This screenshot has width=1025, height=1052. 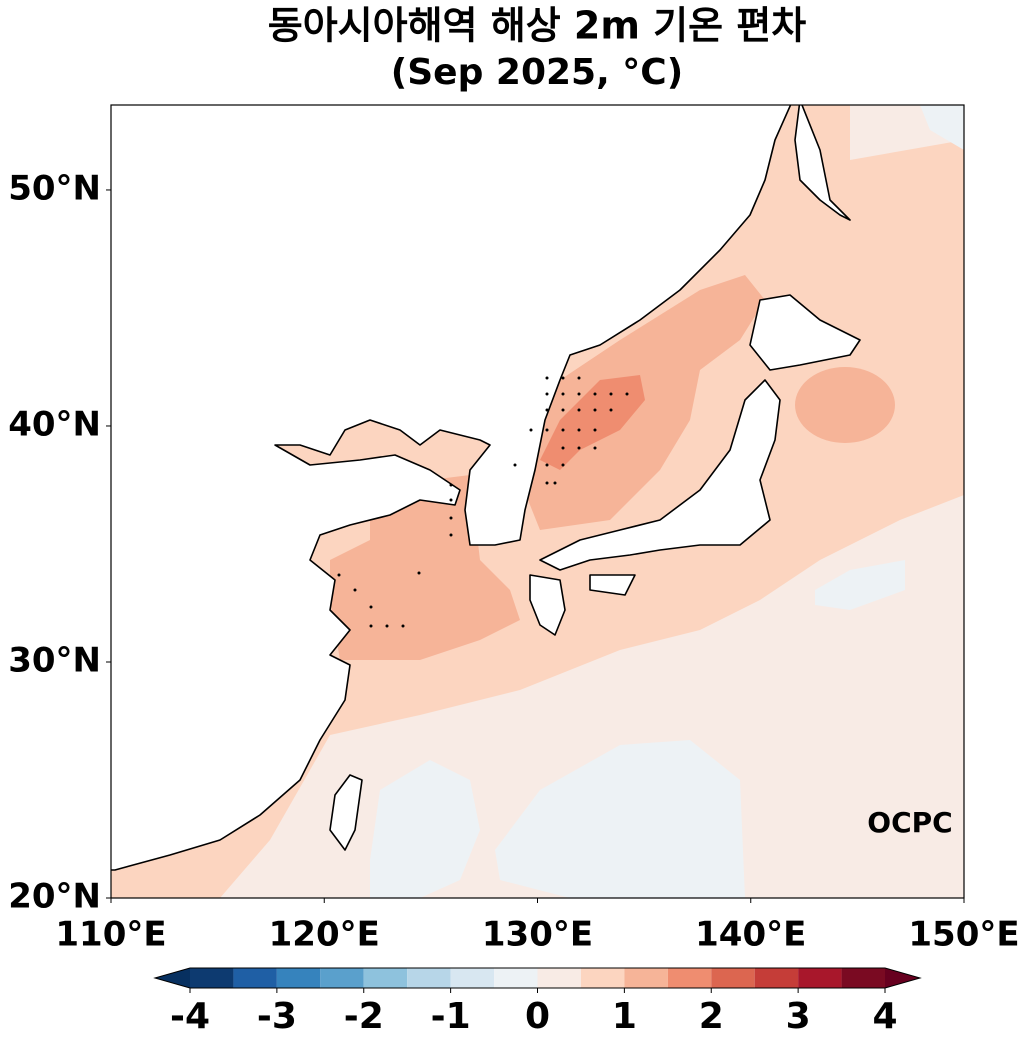 I want to click on honshu, so click(x=660, y=475).